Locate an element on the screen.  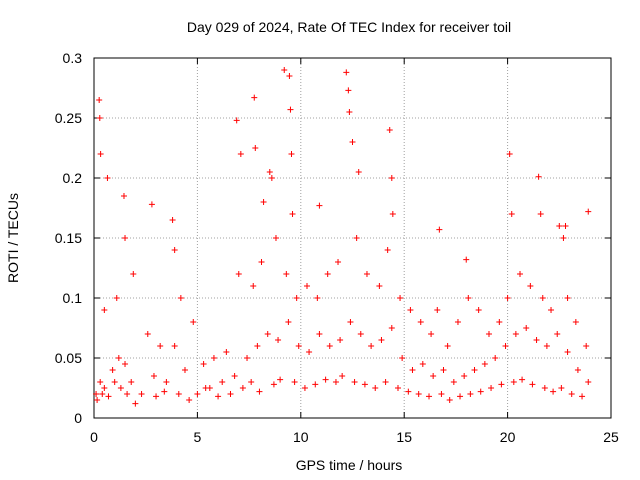
y-tick-label: 0 is located at coordinates (78, 418).